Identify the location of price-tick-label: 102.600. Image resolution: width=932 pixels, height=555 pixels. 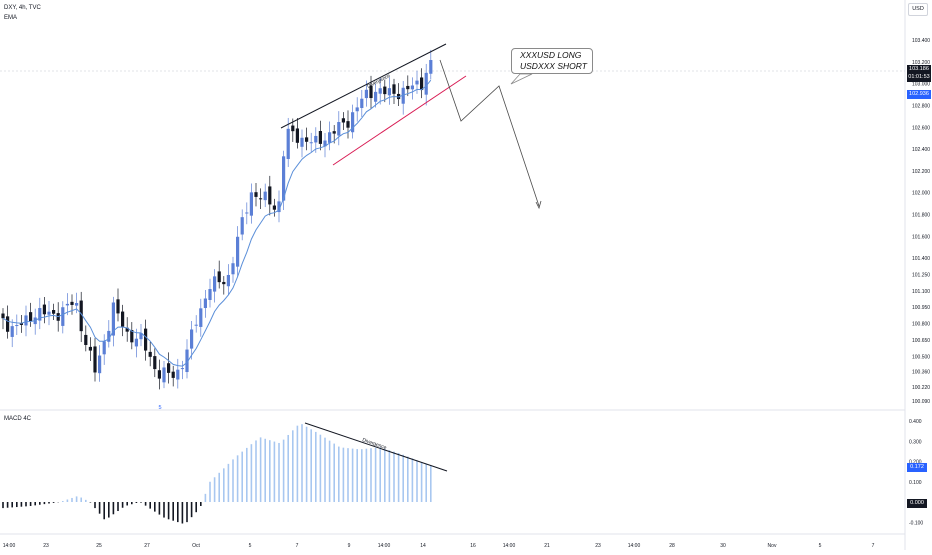
(921, 128).